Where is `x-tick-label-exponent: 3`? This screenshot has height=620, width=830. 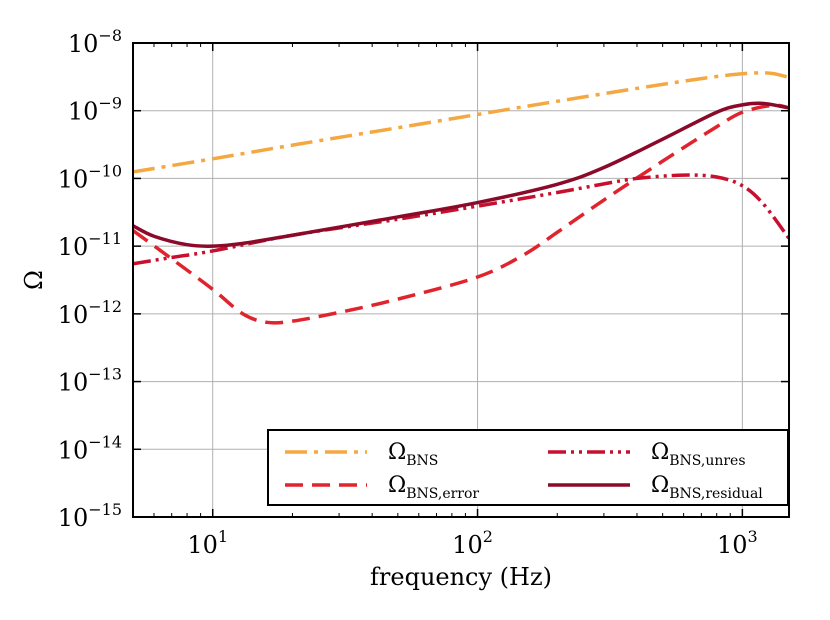
x-tick-label-exponent: 3 is located at coordinates (753, 536).